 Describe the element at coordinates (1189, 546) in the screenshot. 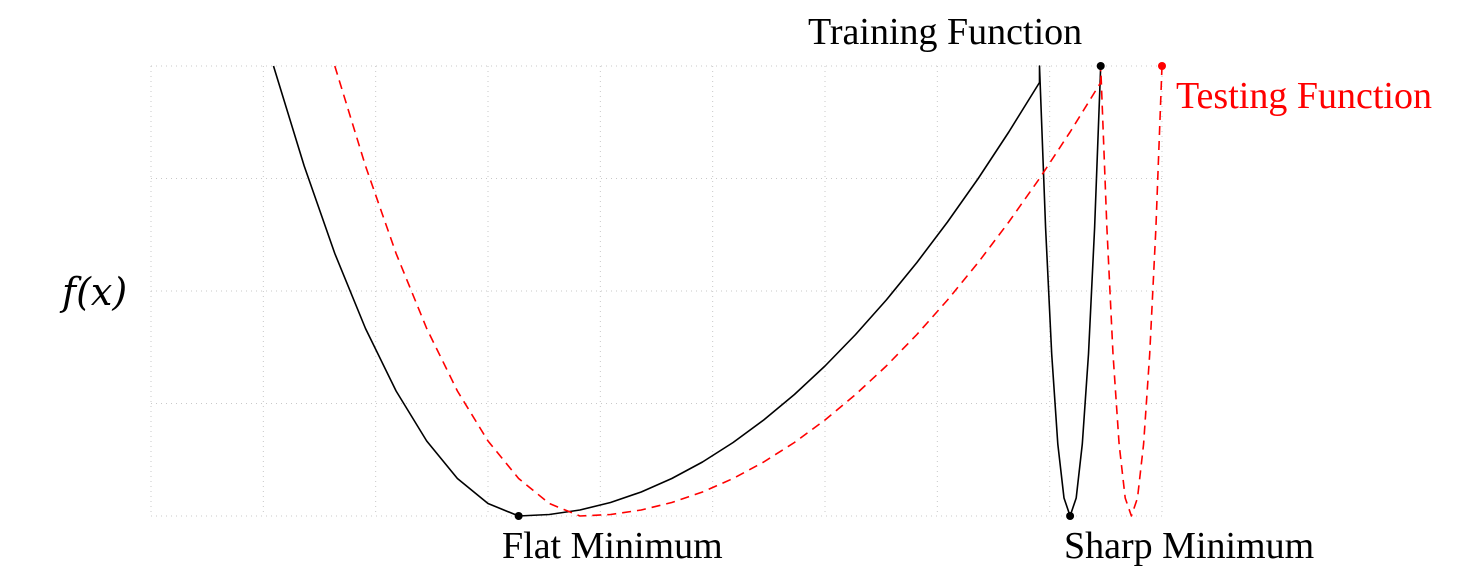

I see `sharp-minimum-label: Sharp Minimum` at that location.